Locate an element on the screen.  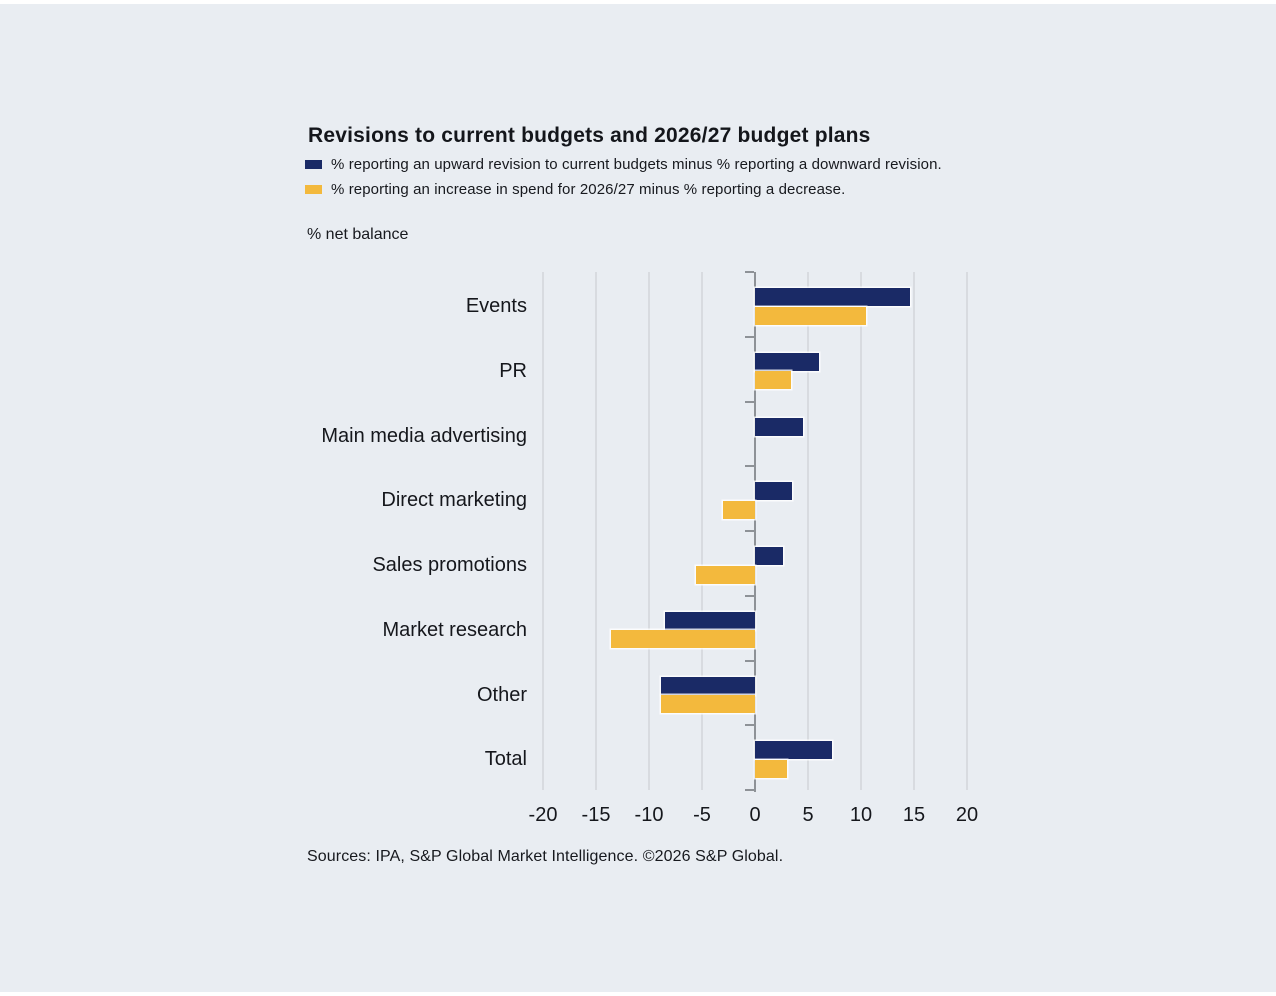
bar-current-events is located at coordinates (832, 297).